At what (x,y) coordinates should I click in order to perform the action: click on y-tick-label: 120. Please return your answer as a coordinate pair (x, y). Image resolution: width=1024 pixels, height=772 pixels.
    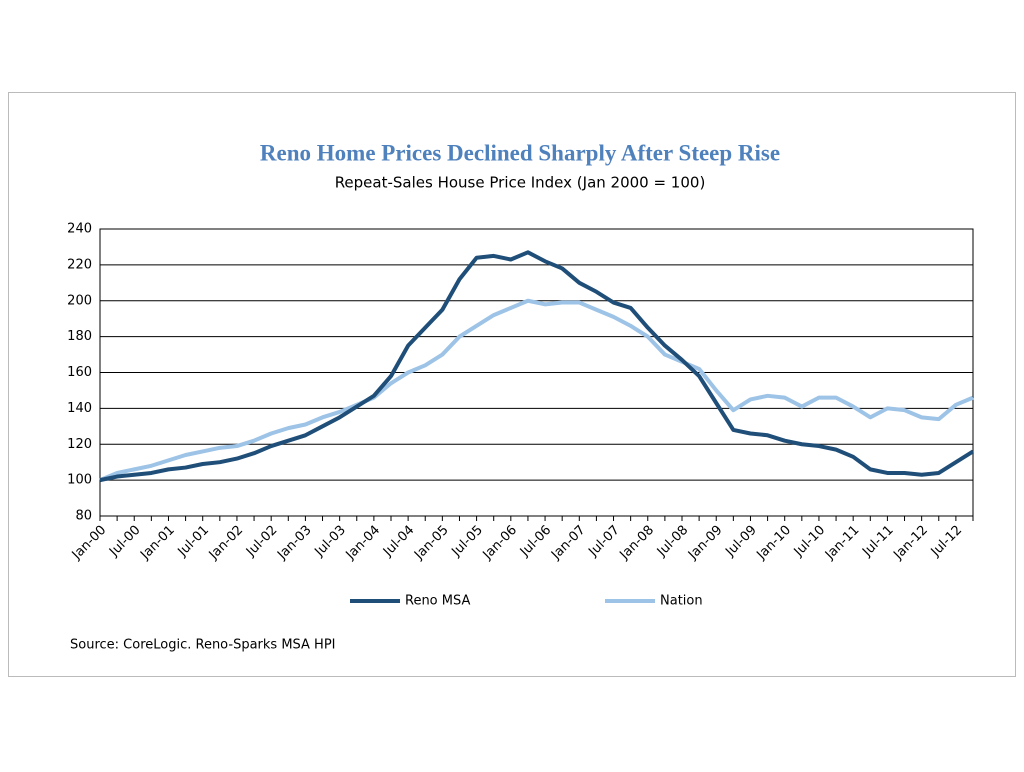
    Looking at the image, I should click on (79, 444).